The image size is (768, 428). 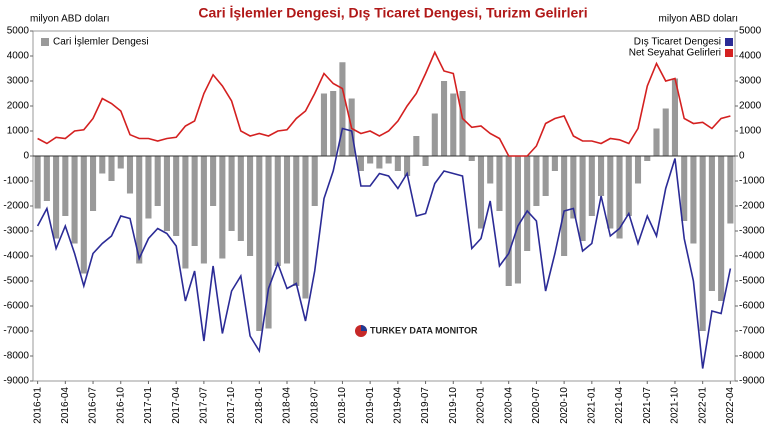 I want to click on x-tick-label: 2021-10, so click(x=675, y=405).